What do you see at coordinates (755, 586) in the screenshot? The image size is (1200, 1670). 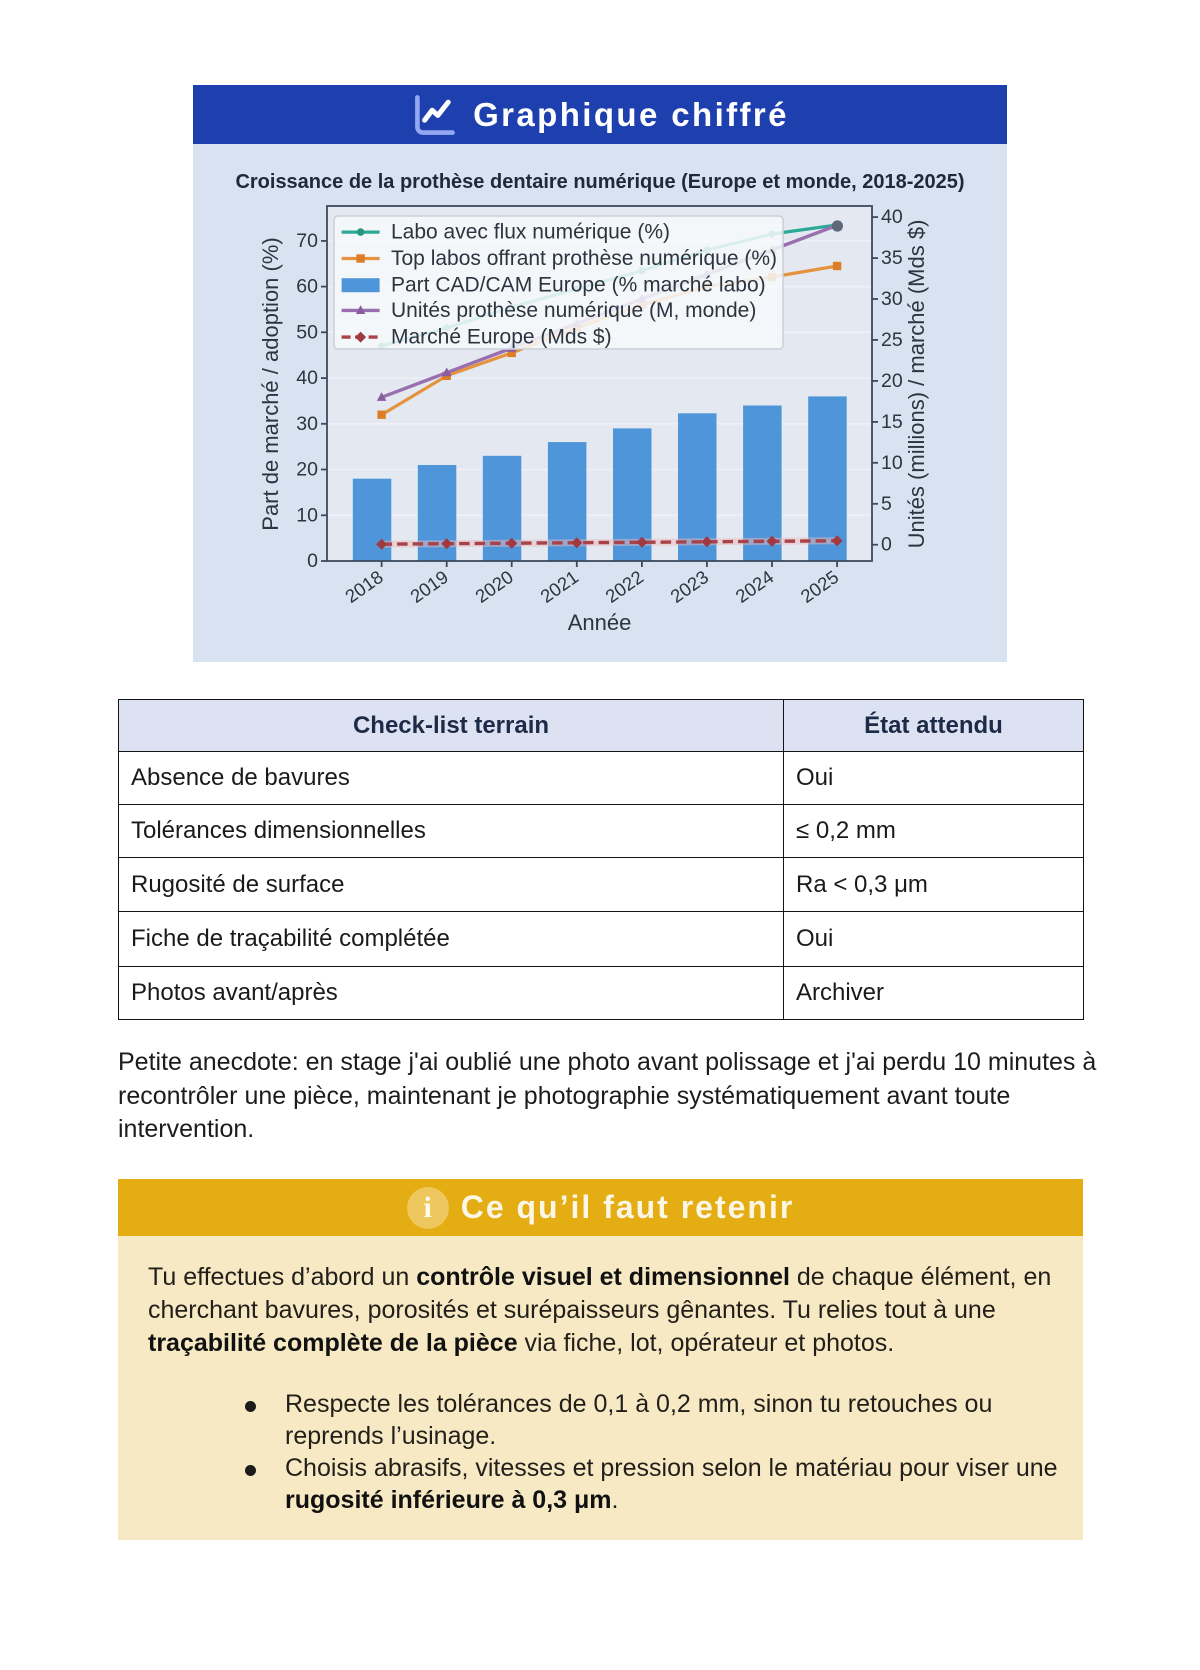 I see `svg-text: 2024` at bounding box center [755, 586].